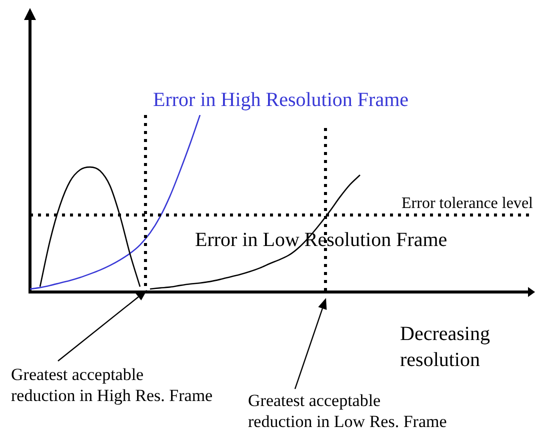 This screenshot has height=431, width=535. What do you see at coordinates (347, 410) in the screenshot?
I see `text: Greatest acceptable reduction in Low Res. Frame` at bounding box center [347, 410].